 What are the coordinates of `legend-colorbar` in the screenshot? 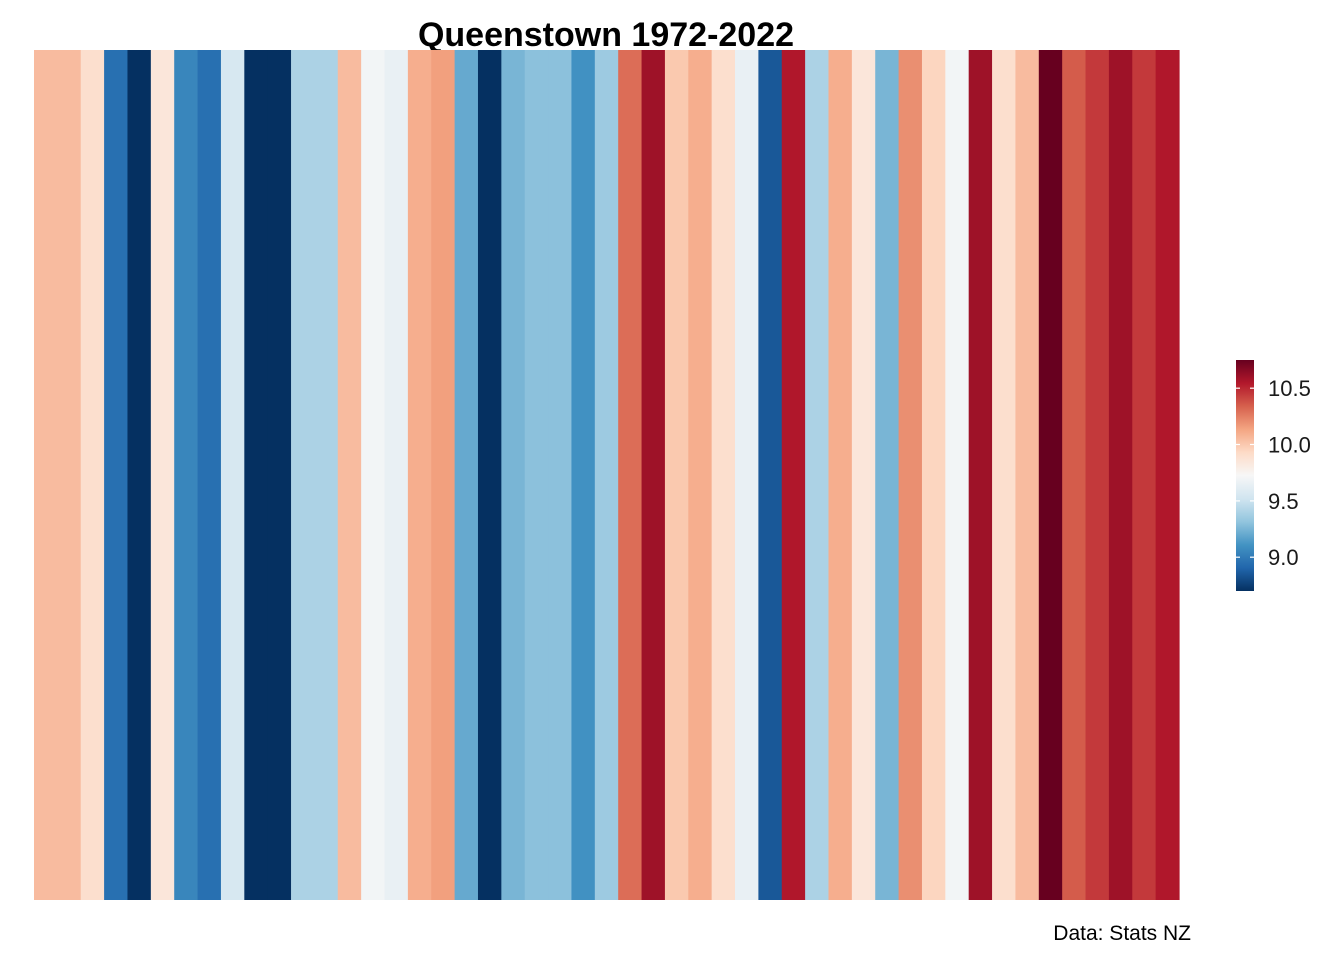 It's located at (1245, 475).